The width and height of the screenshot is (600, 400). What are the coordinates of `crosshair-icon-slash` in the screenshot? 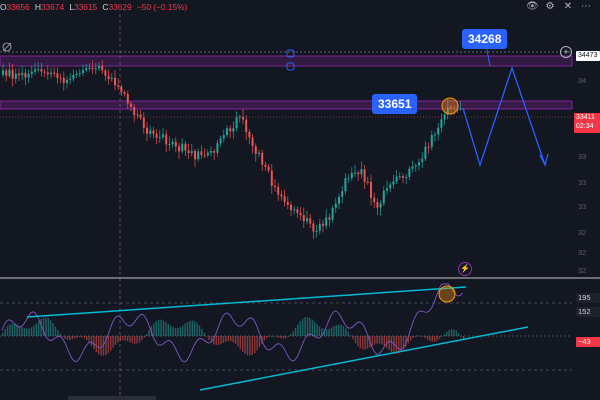 It's located at (7, 47).